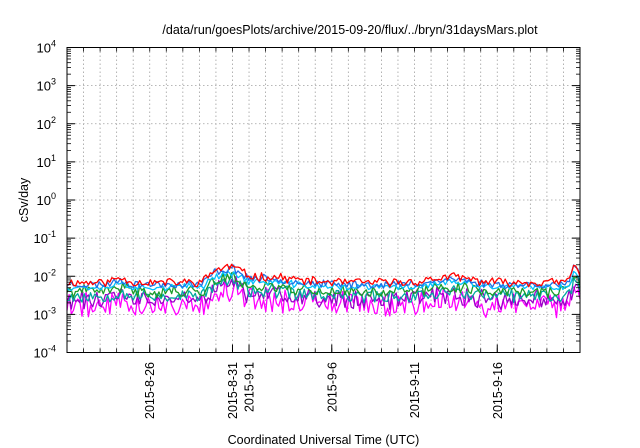 The image size is (640, 448). I want to click on y-tick-label: 10⁻¹, so click(45, 237).